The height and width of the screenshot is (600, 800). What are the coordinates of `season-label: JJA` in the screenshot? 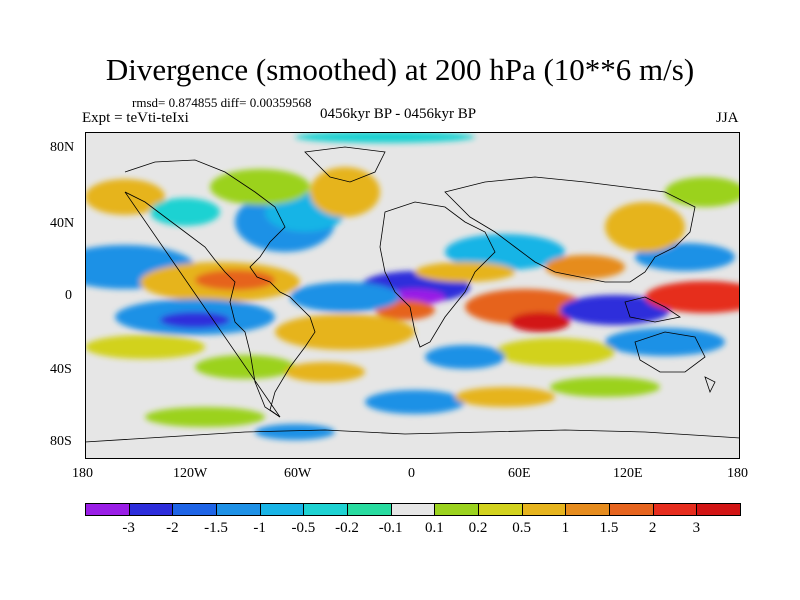 It's located at (727, 118).